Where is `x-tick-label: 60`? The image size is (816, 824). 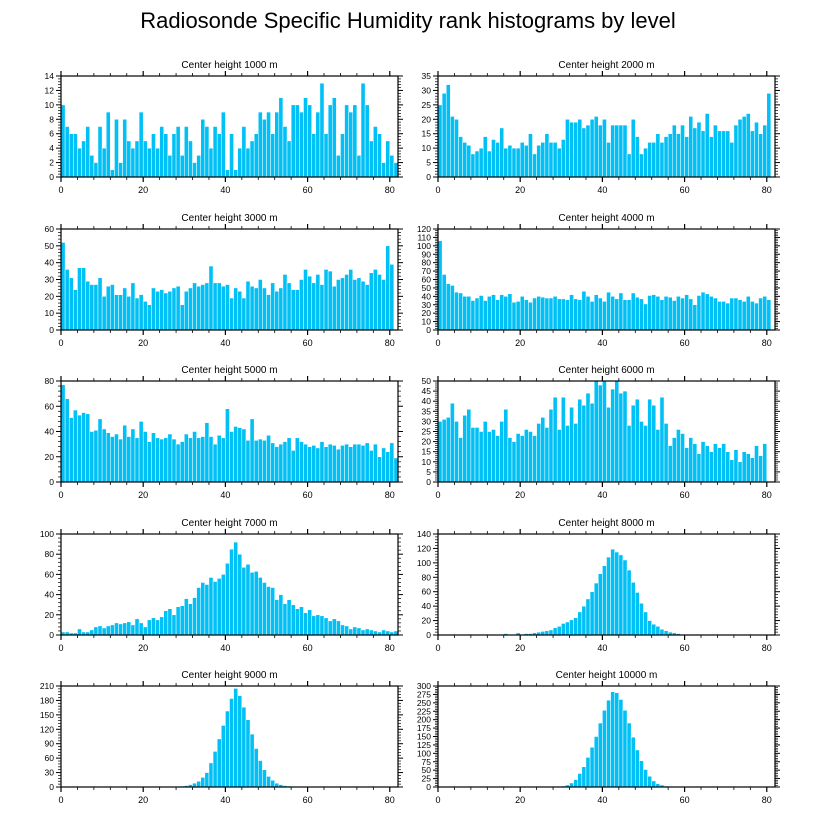 x-tick-label: 60 is located at coordinates (685, 648).